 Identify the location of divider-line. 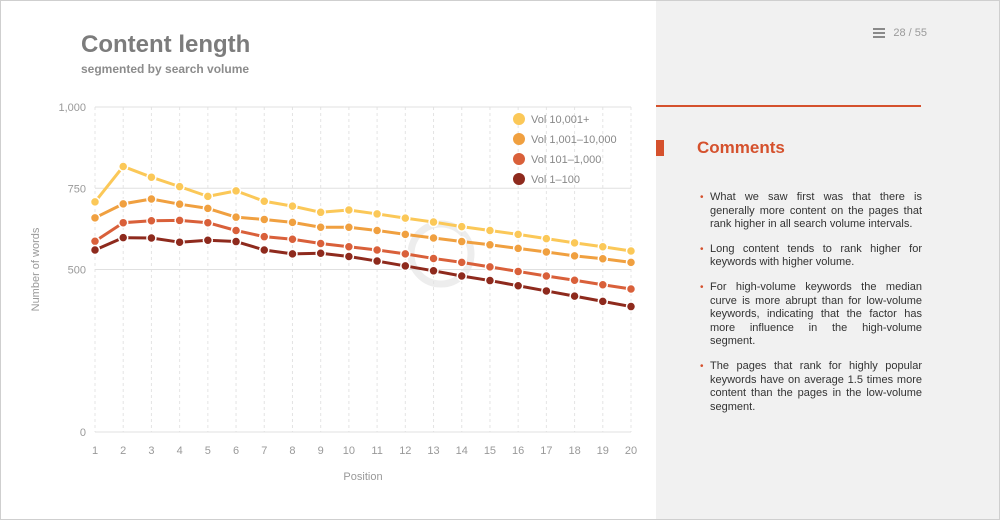
(788, 106).